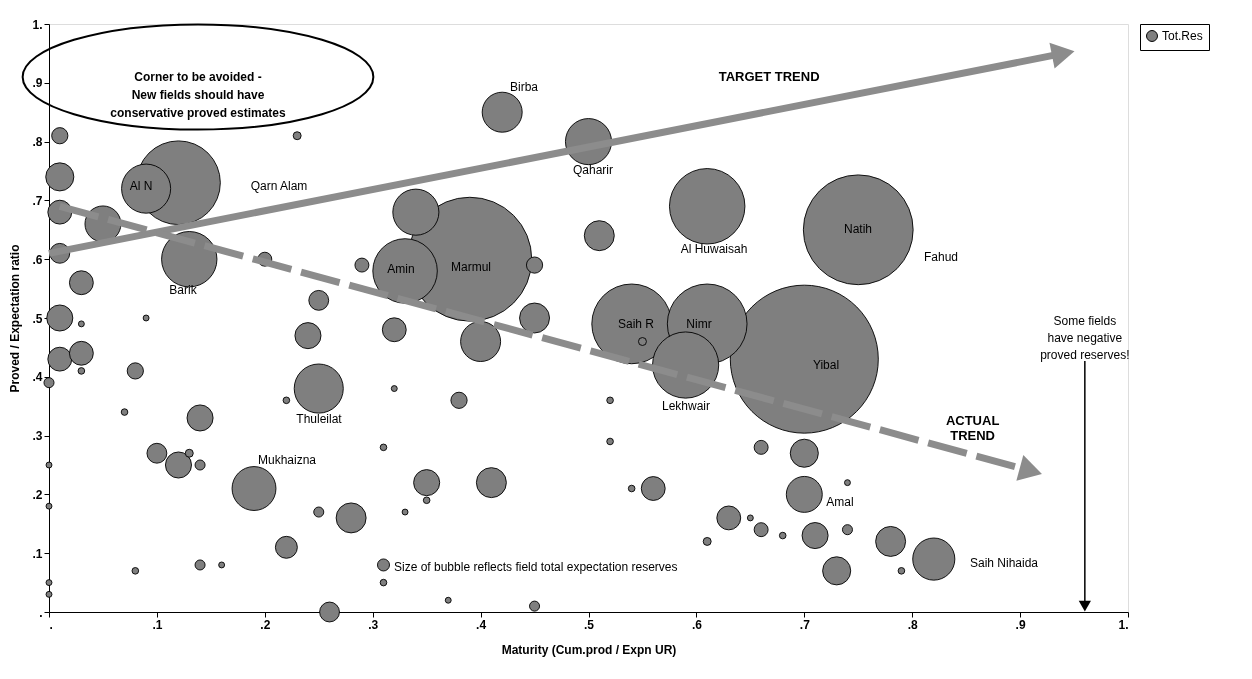  Describe the element at coordinates (37, 436) in the screenshot. I see `y-tick-label: .3` at that location.